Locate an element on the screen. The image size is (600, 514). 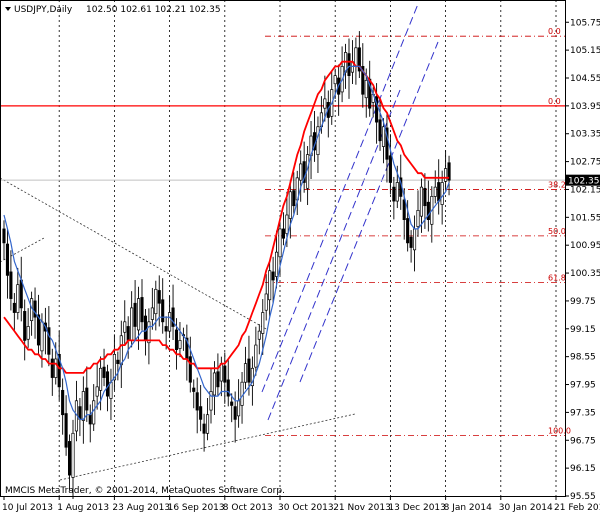
y-tick-label: 104.55 is located at coordinates (585, 79).